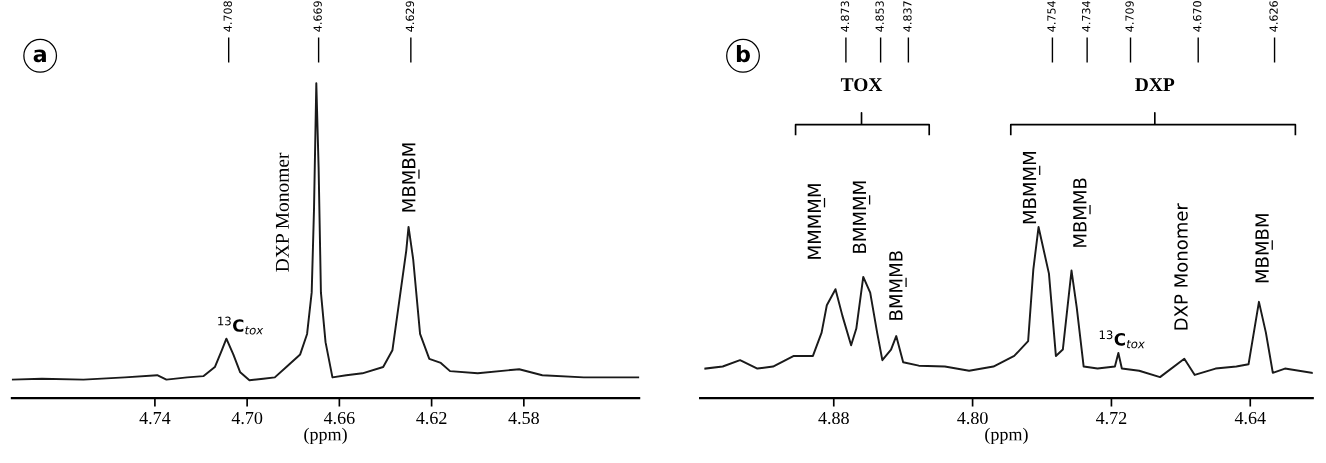 The height and width of the screenshot is (463, 1326). I want to click on text: TOX, so click(861, 85).